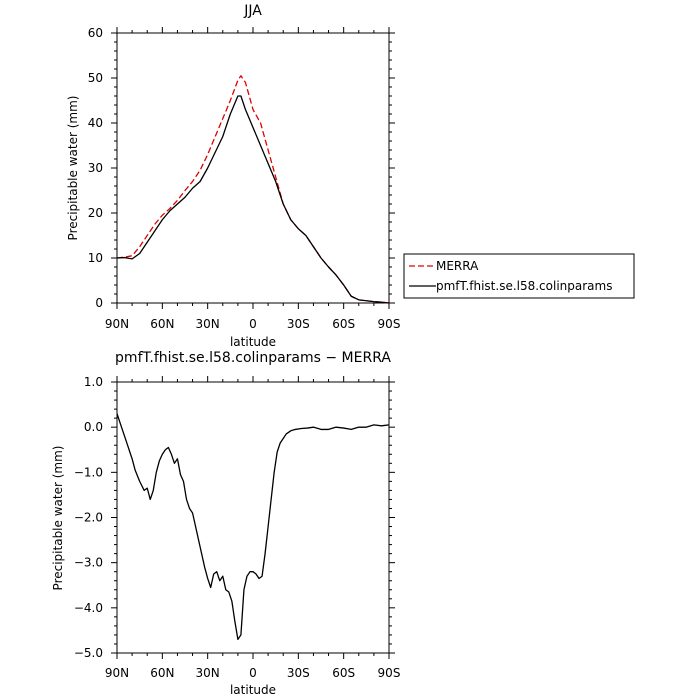 The image size is (700, 700). What do you see at coordinates (95, 168) in the screenshot?
I see `y-tick-label: 30` at bounding box center [95, 168].